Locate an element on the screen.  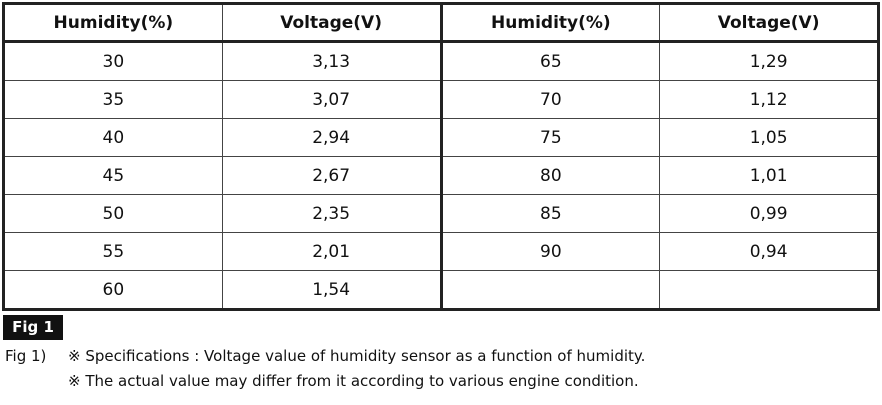
table-cell: 3,13 is located at coordinates (331, 61).